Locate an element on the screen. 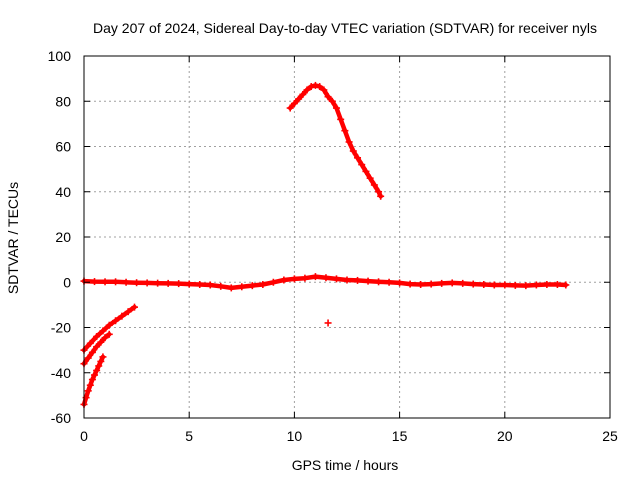 Image resolution: width=640 pixels, height=480 pixels. y-tick-label: -20 is located at coordinates (61, 328).